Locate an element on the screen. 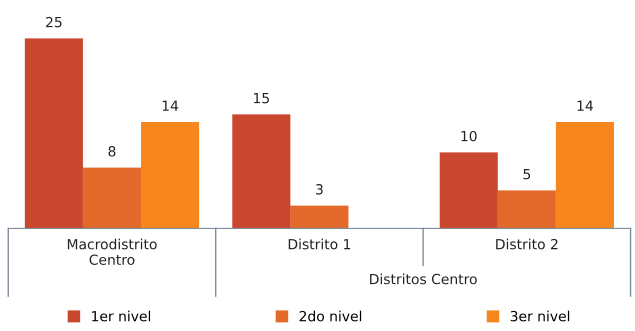 Image resolution: width=635 pixels, height=331 pixels. x-tick-label: Distrito 2 is located at coordinates (527, 244).